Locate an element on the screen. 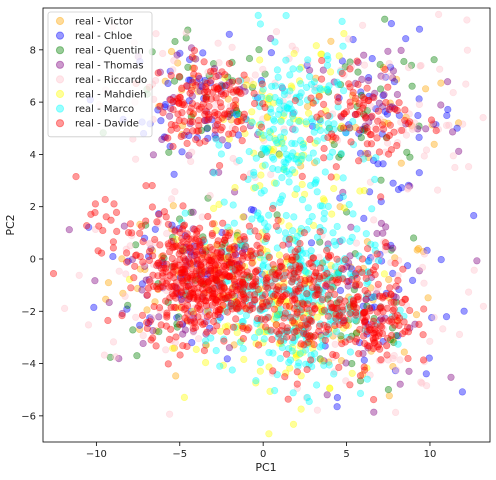 This screenshot has height=480, width=496. legend-label: real - Thomas is located at coordinates (109, 65).